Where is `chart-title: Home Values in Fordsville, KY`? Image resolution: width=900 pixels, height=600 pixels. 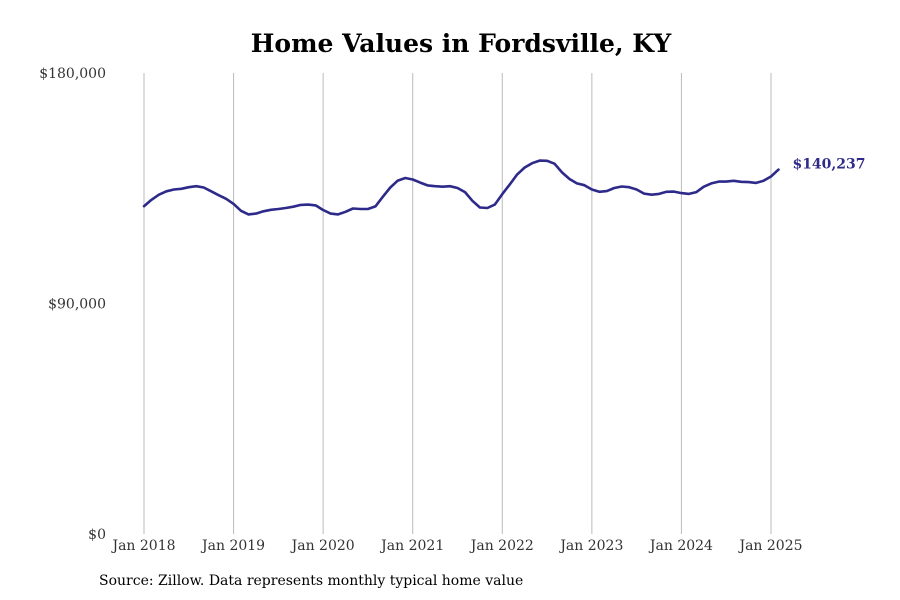 chart-title: Home Values in Fordsville, KY is located at coordinates (462, 43).